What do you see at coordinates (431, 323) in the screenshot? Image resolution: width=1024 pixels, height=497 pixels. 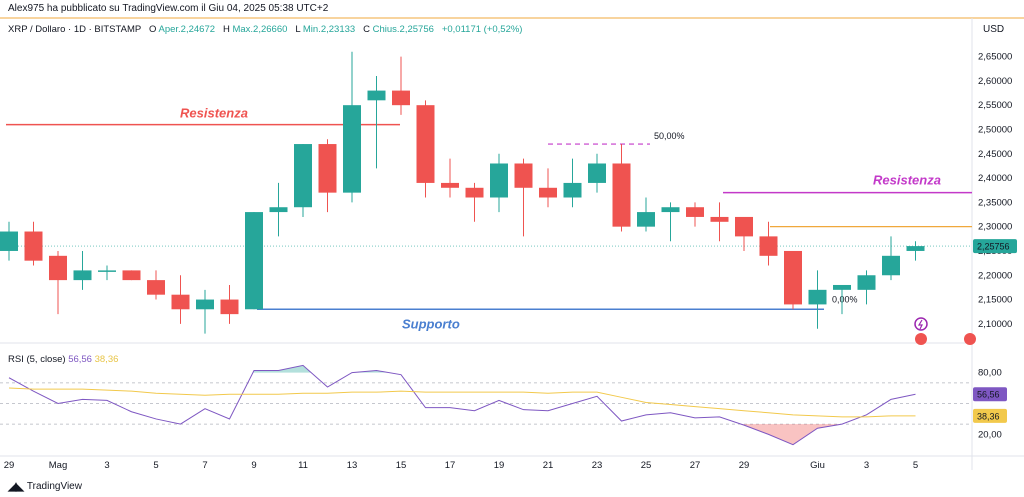 I see `support-label: Supporto` at bounding box center [431, 323].